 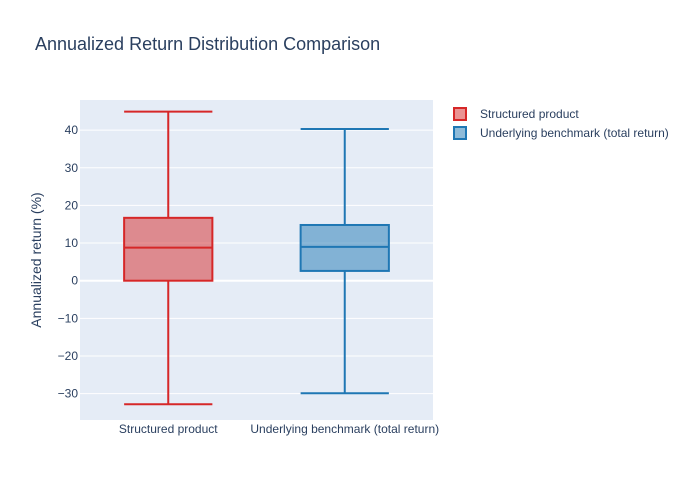 I want to click on x-tick-label: Underlying benchmark (total return), so click(x=344, y=429).